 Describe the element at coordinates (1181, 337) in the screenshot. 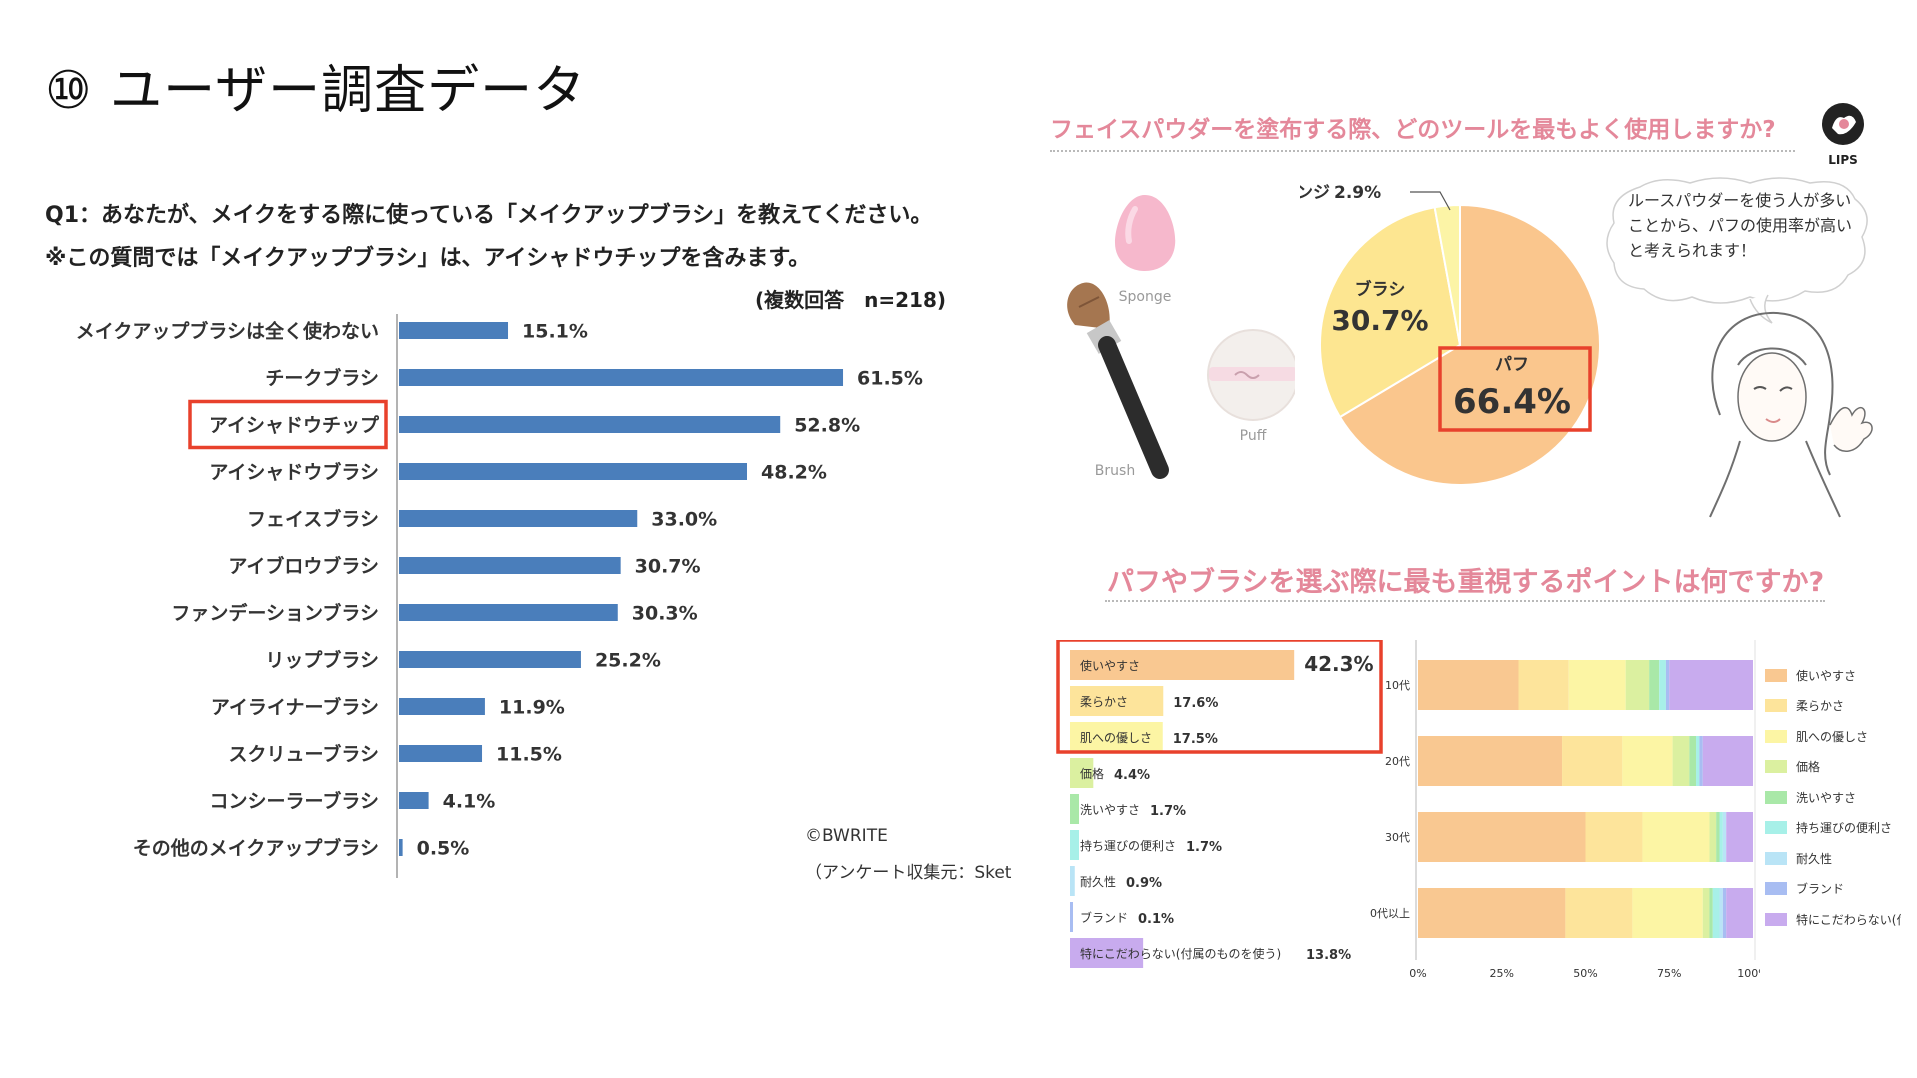

I see `tool-illustrations: Sponge Puff Brush` at that location.